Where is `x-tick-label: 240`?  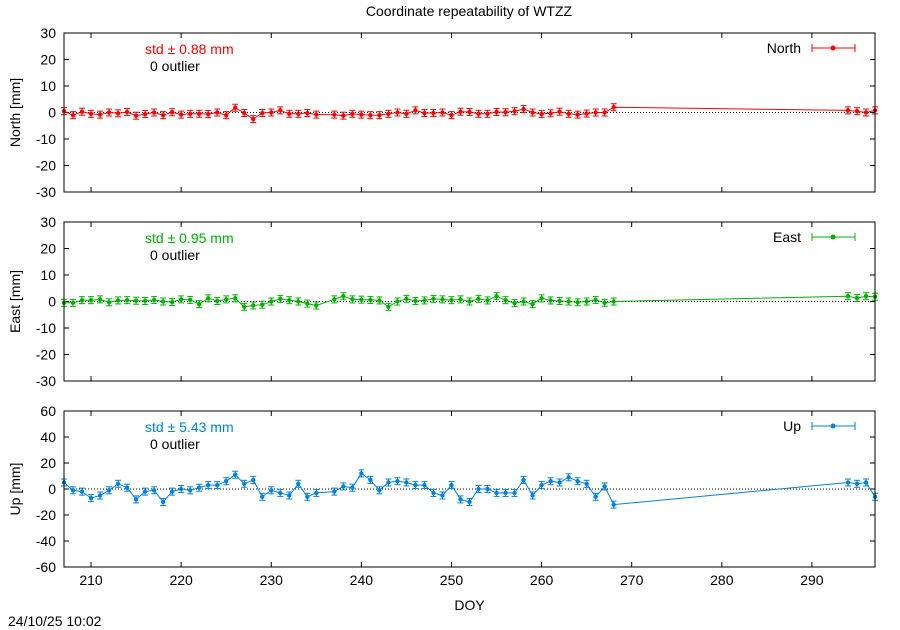
x-tick-label: 240 is located at coordinates (362, 580).